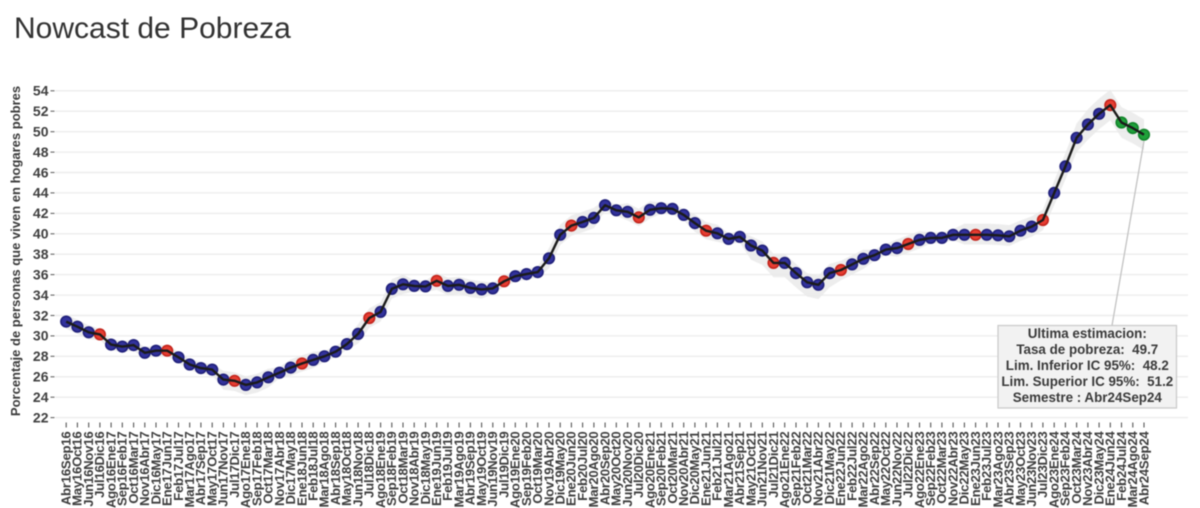 The height and width of the screenshot is (508, 1200). I want to click on svg-text: 50, so click(41, 132).